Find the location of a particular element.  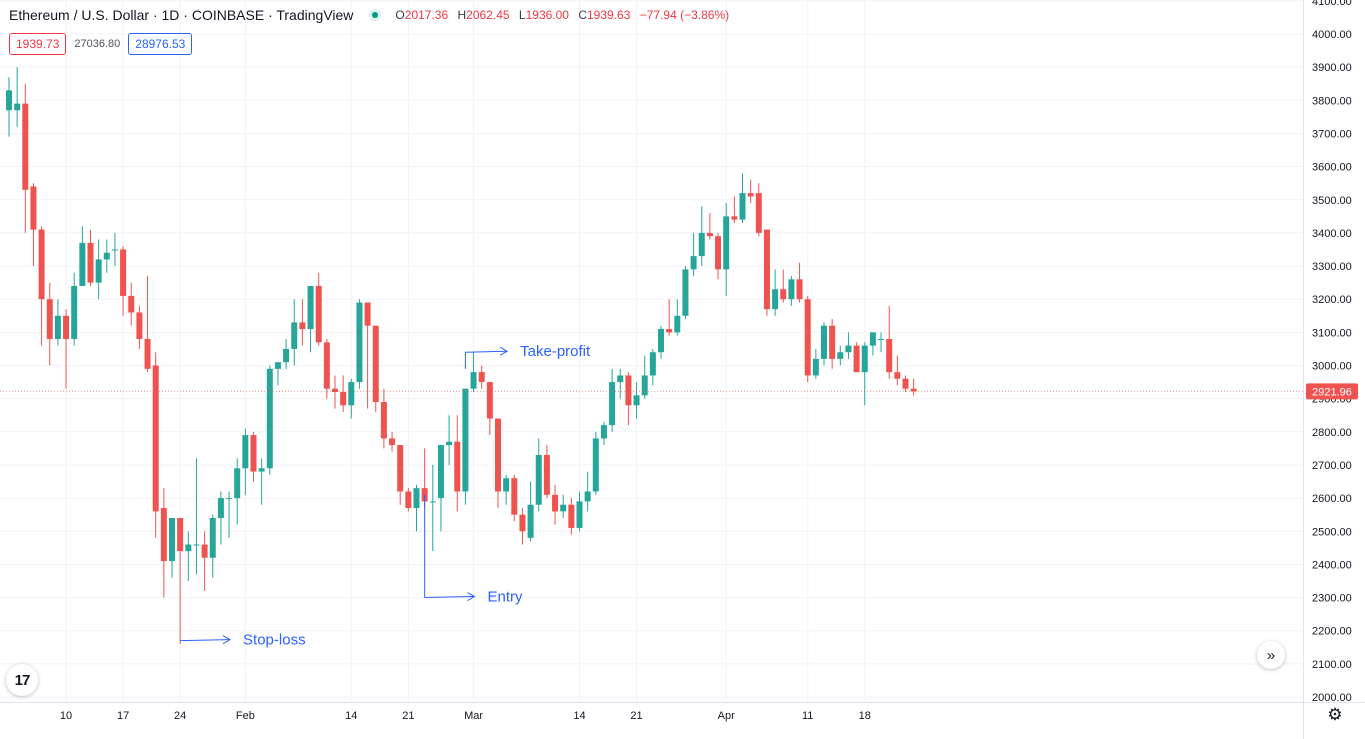

price-tick-label: 4100.00 is located at coordinates (1332, 4).